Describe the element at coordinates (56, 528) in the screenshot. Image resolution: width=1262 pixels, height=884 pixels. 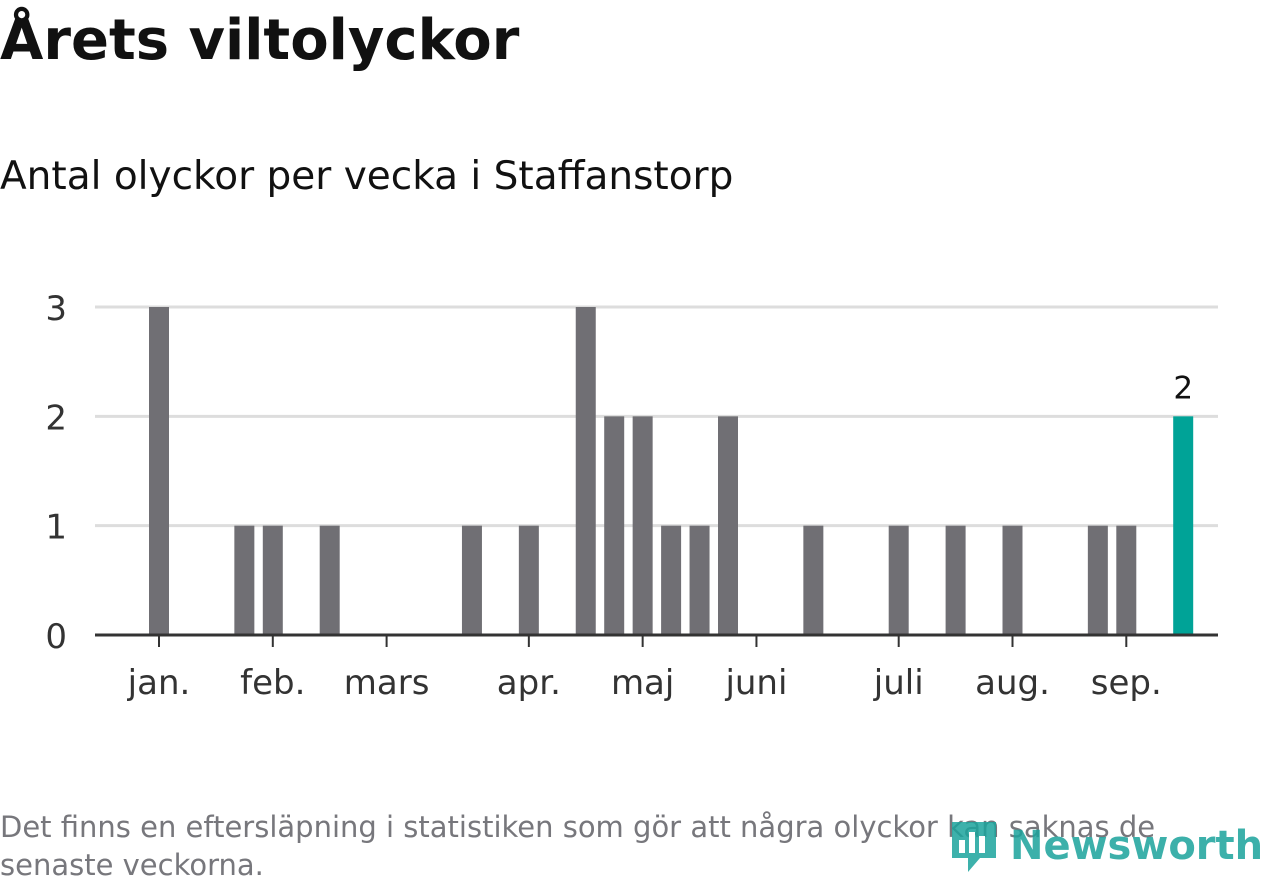
I see `y-tick-label: 1` at that location.